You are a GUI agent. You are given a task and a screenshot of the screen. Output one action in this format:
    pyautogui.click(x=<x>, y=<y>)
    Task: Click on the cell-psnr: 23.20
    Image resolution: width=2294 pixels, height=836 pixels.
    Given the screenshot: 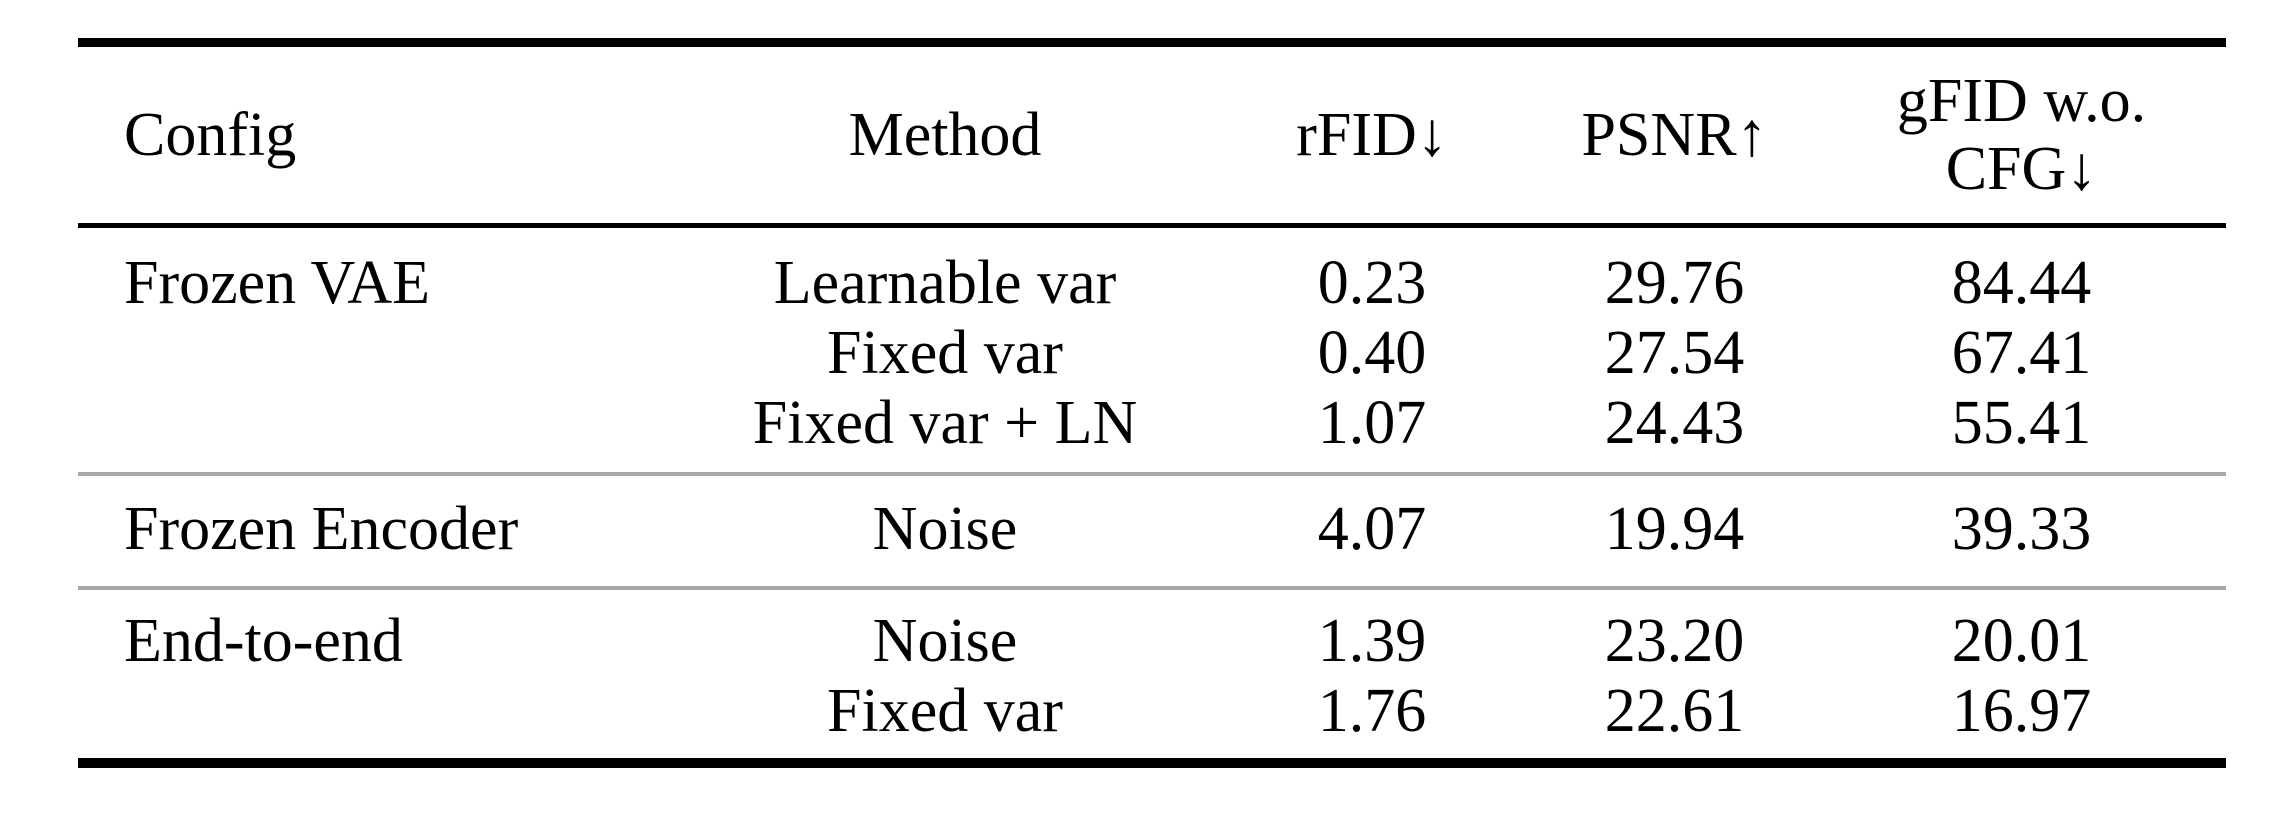 What is the action you would take?
    pyautogui.click(x=1674, y=641)
    